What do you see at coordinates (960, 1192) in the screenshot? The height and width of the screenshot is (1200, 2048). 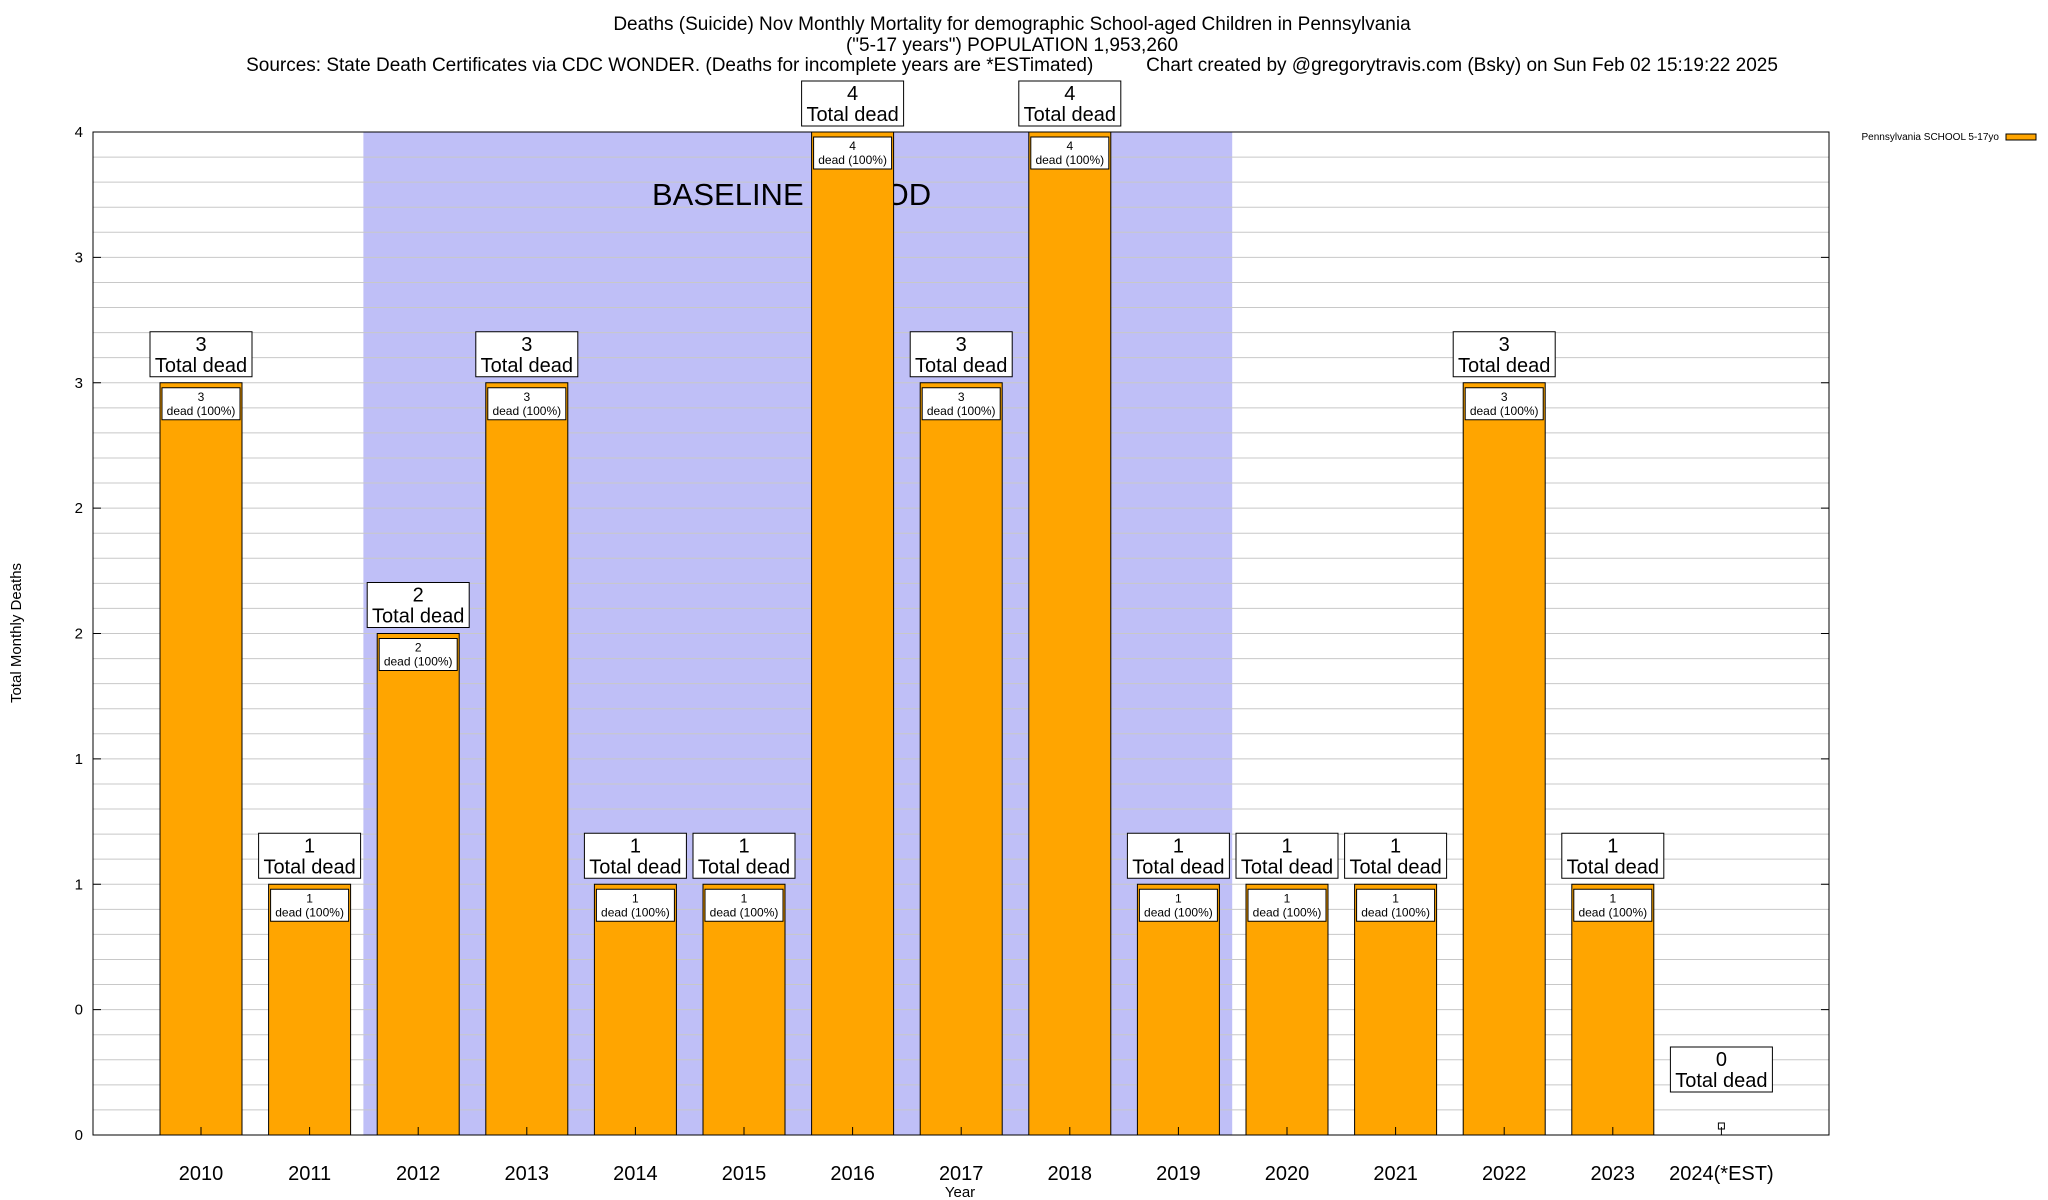 I see `x-axis-title: Year` at bounding box center [960, 1192].